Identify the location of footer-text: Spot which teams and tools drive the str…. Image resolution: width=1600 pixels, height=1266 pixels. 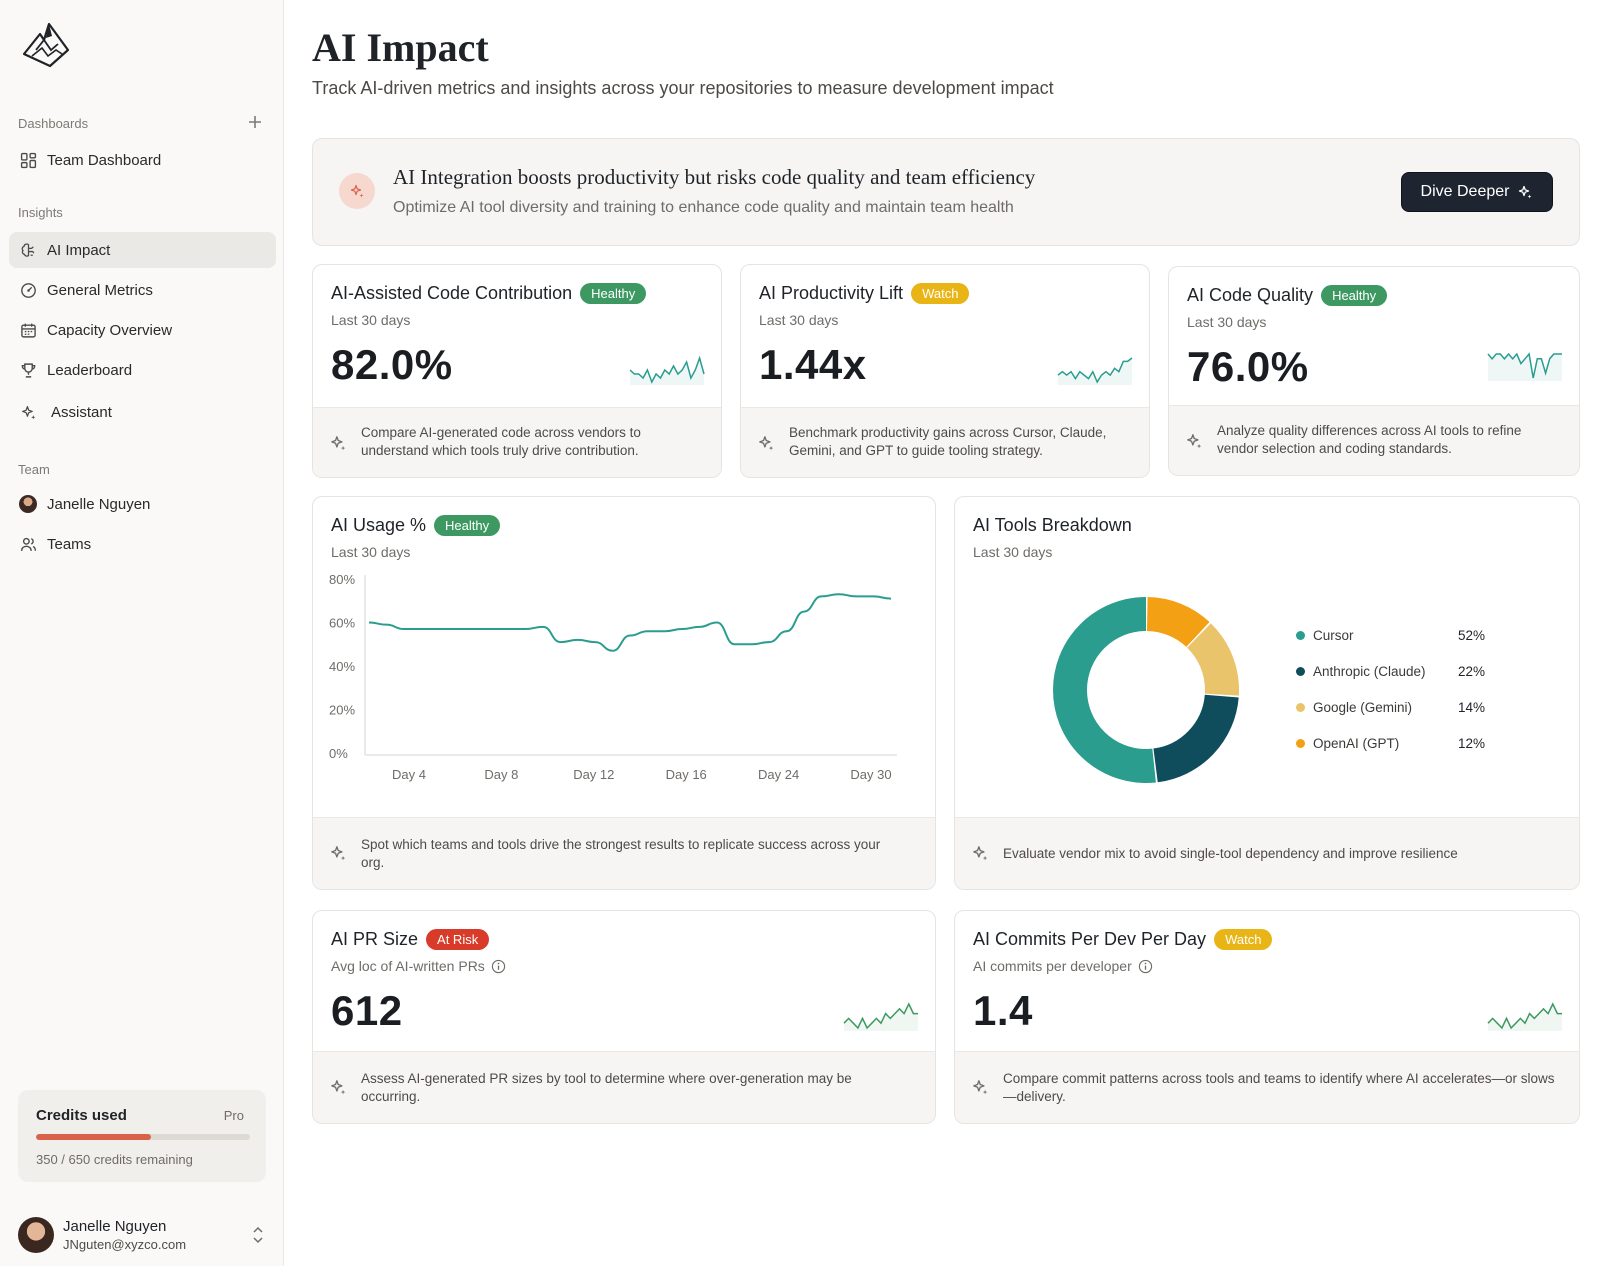
(621, 853).